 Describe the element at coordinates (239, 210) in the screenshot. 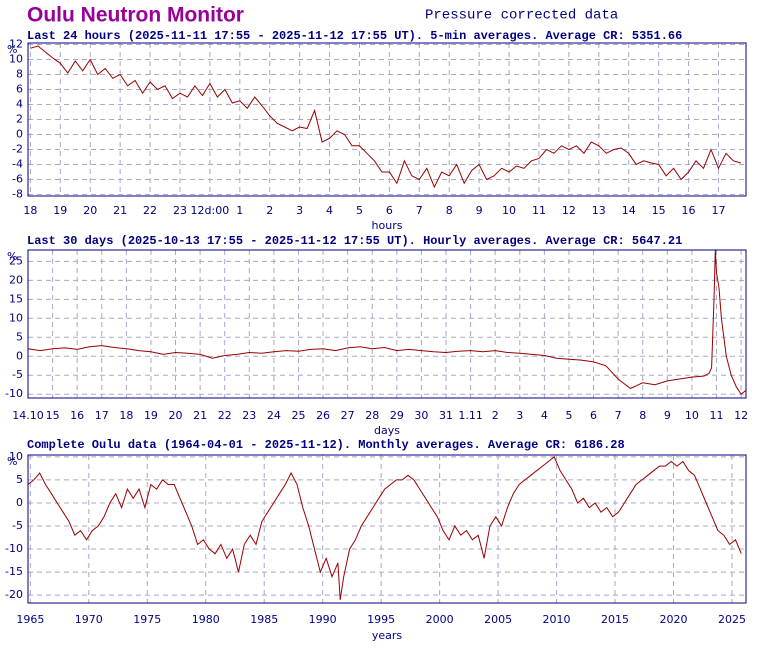

I see `x-tick-label: 1` at that location.